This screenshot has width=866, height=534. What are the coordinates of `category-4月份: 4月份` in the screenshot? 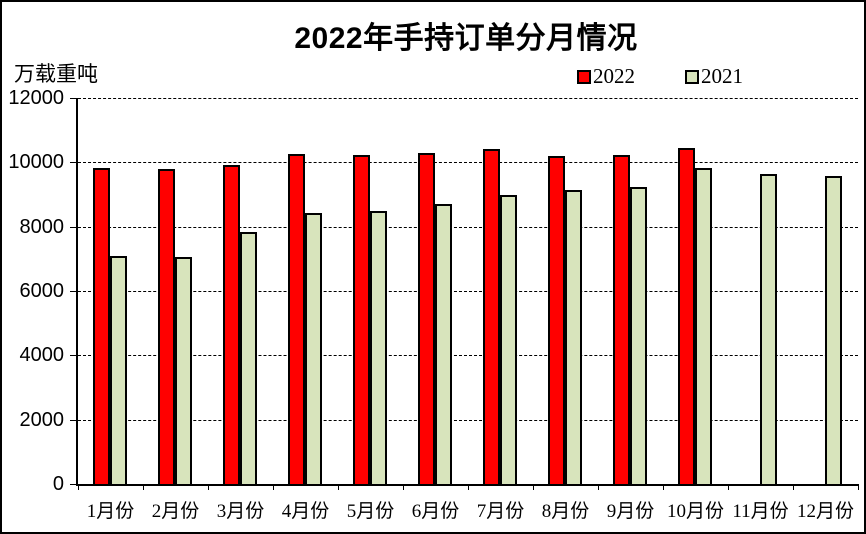 It's located at (305, 310).